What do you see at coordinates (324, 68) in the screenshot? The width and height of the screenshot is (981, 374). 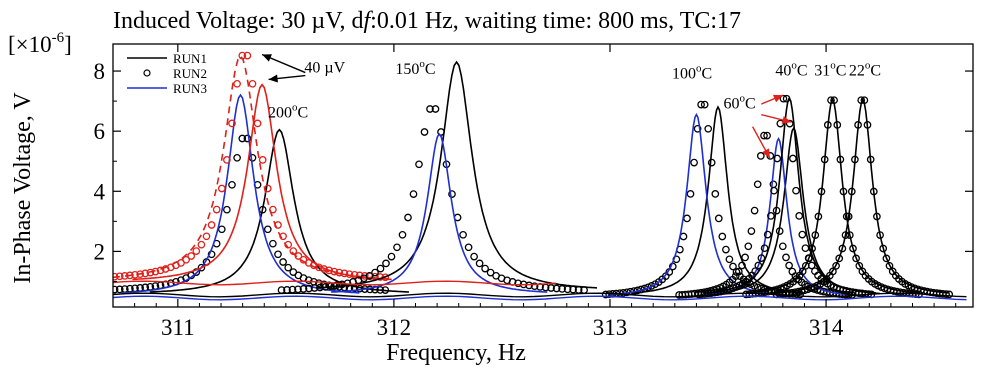 I see `annotation-label: 40 µV` at bounding box center [324, 68].